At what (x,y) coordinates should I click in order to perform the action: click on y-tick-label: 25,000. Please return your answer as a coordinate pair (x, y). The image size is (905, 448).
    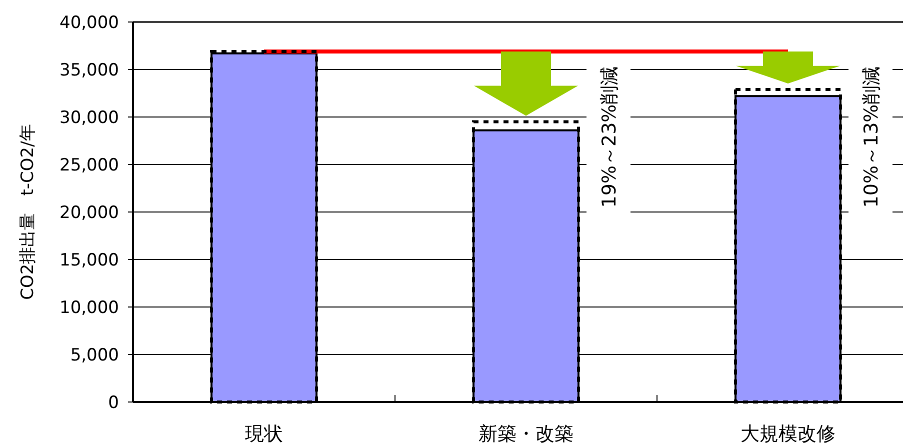
    Looking at the image, I should click on (89, 166).